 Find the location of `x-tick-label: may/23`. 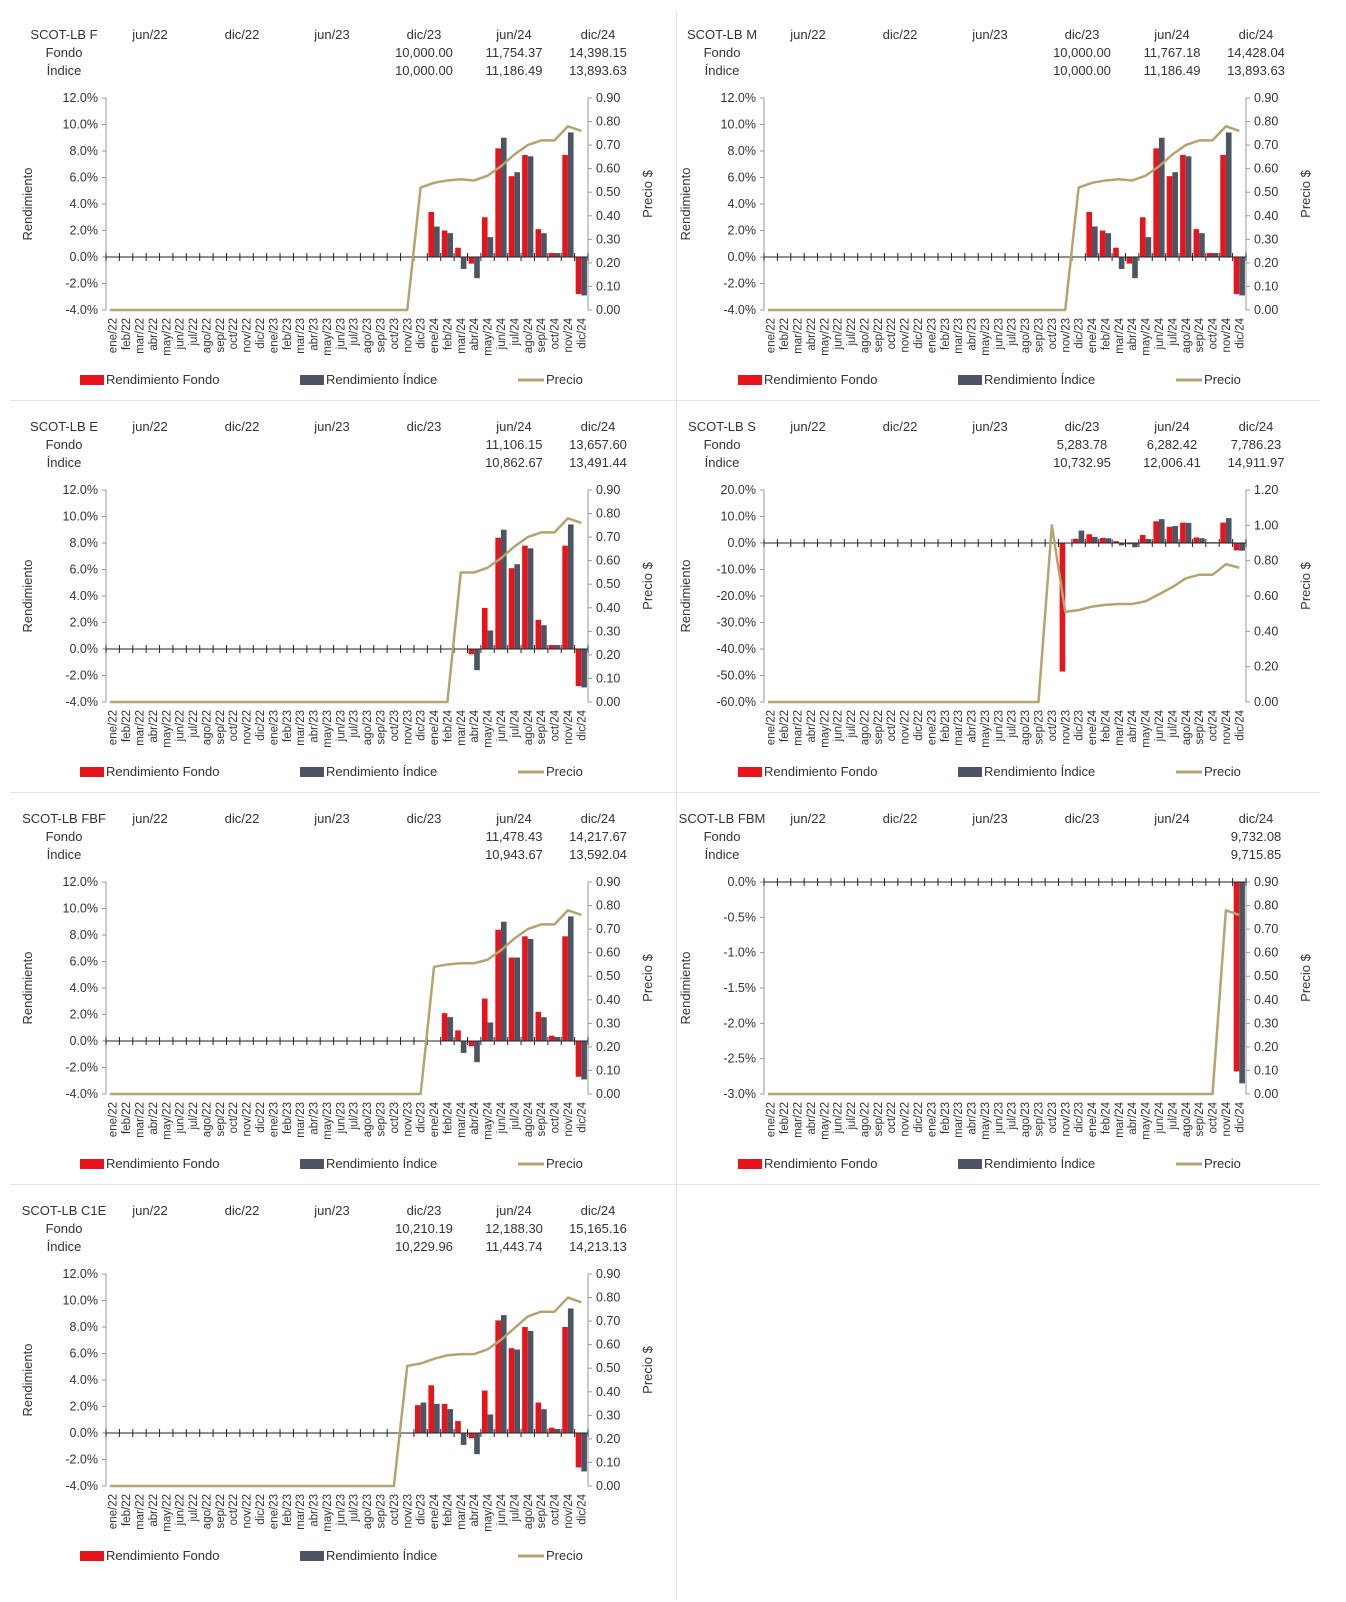

x-tick-label: may/23 is located at coordinates (986, 1121).